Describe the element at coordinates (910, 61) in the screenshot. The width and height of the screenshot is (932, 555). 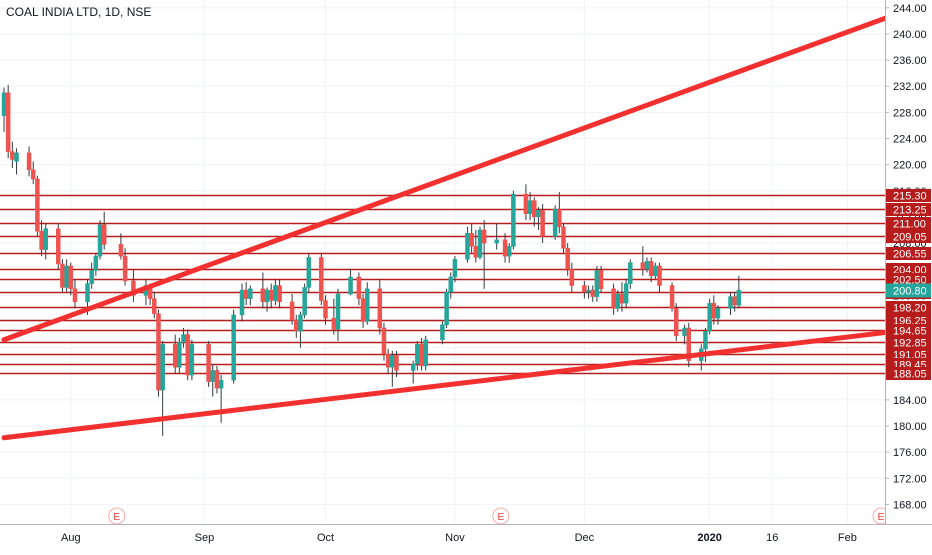
I see `y-tick-label: 236.00` at that location.